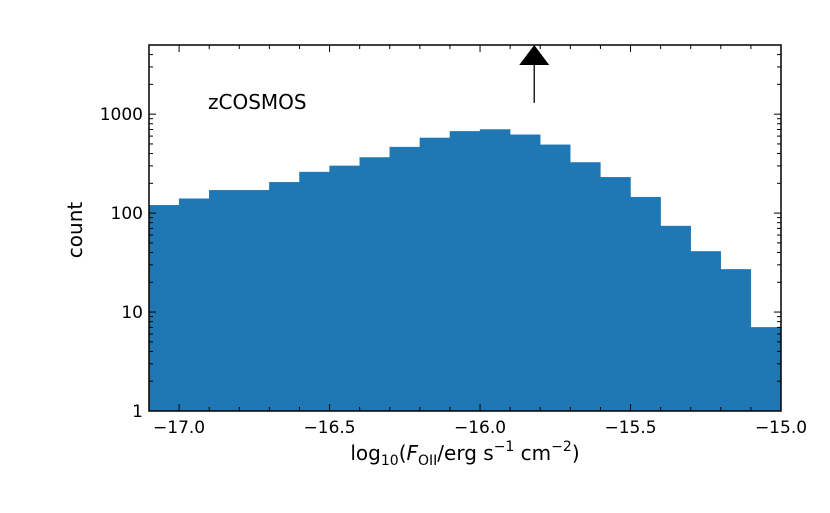 Image resolution: width=830 pixels, height=513 pixels. I want to click on x-axis-title: log10(FOII/erg s−1 cm−2), so click(464, 454).